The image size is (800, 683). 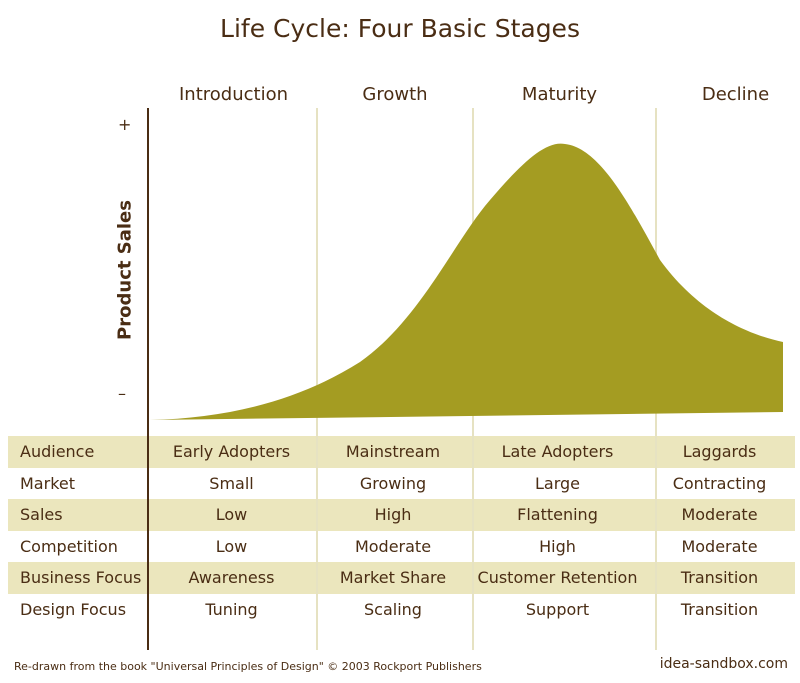 What do you see at coordinates (73, 609) in the screenshot?
I see `row-label: Design Focus` at bounding box center [73, 609].